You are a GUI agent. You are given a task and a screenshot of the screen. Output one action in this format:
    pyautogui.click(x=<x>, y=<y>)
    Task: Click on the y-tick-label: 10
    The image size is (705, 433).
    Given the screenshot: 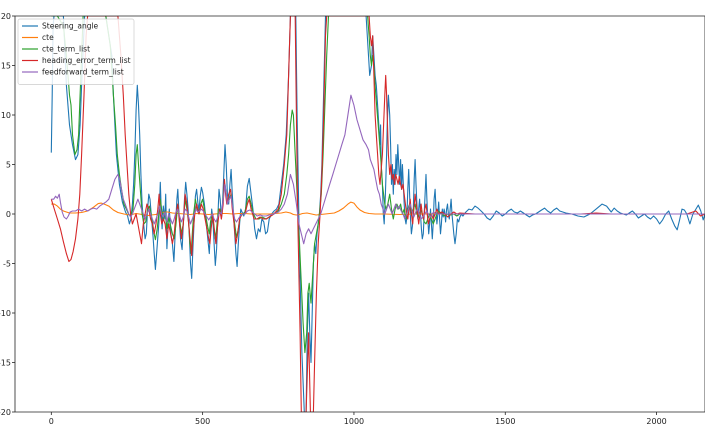 What is the action you would take?
    pyautogui.click(x=6, y=115)
    